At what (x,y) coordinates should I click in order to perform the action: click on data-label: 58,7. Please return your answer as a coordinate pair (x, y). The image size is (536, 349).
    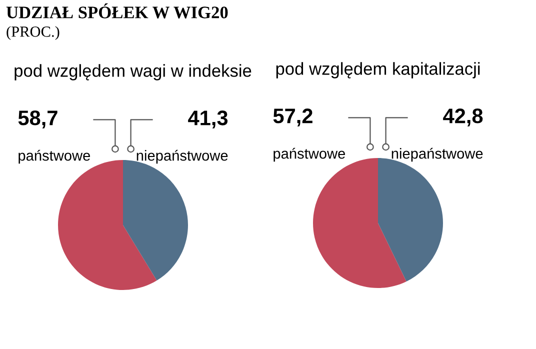
    Looking at the image, I should click on (38, 119).